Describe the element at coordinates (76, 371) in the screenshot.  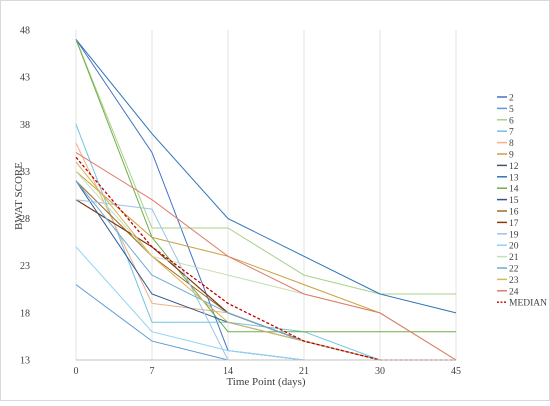
I see `x-tick-label: 0` at that location.